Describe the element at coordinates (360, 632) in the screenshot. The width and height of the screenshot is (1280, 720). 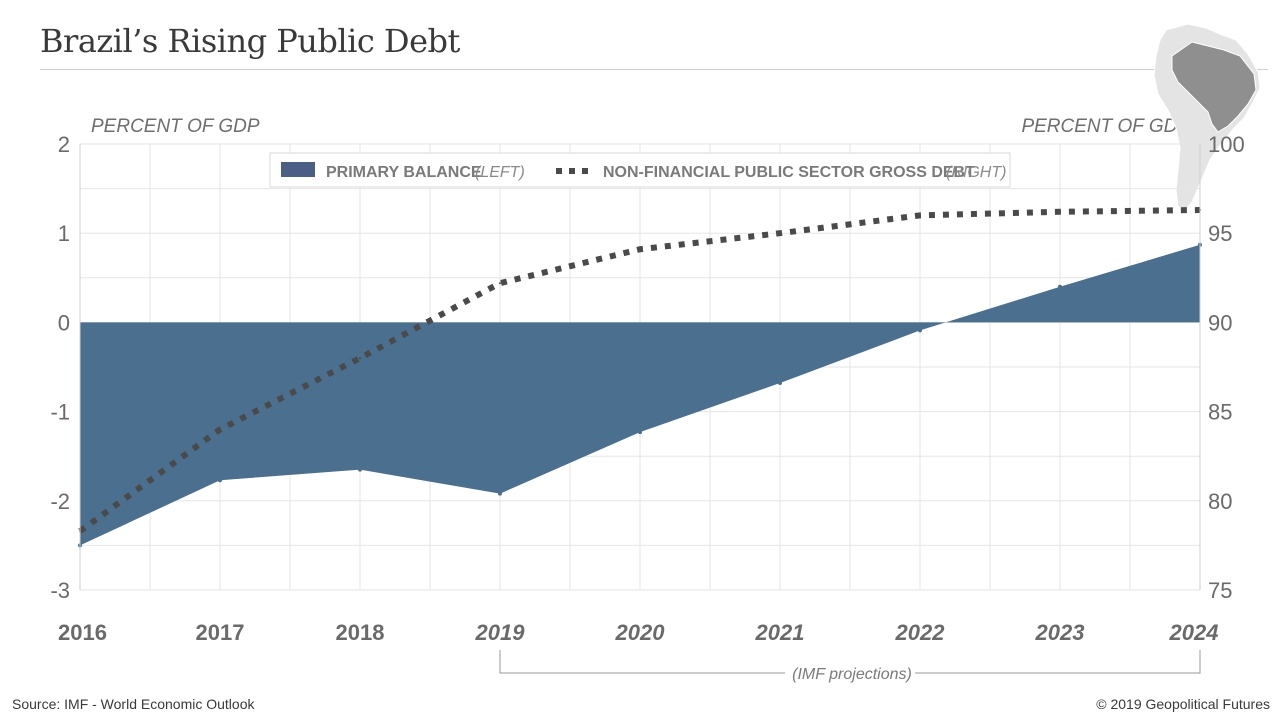
I see `x-axis-tick-label: 2018` at that location.